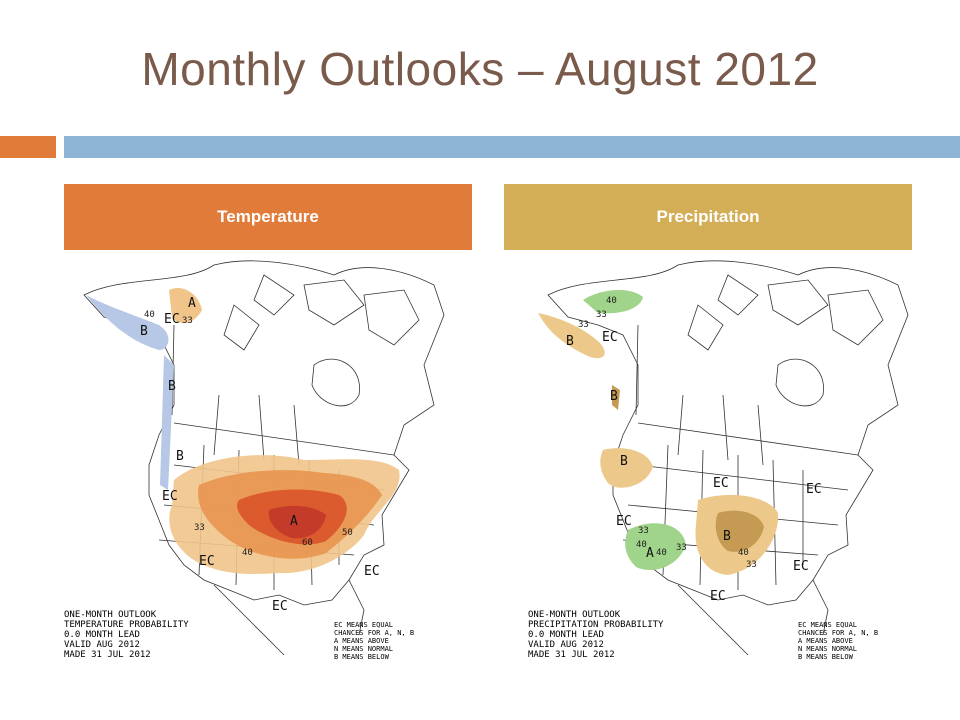  Describe the element at coordinates (512, 147) in the screenshot. I see `accent-bar-blue` at that location.